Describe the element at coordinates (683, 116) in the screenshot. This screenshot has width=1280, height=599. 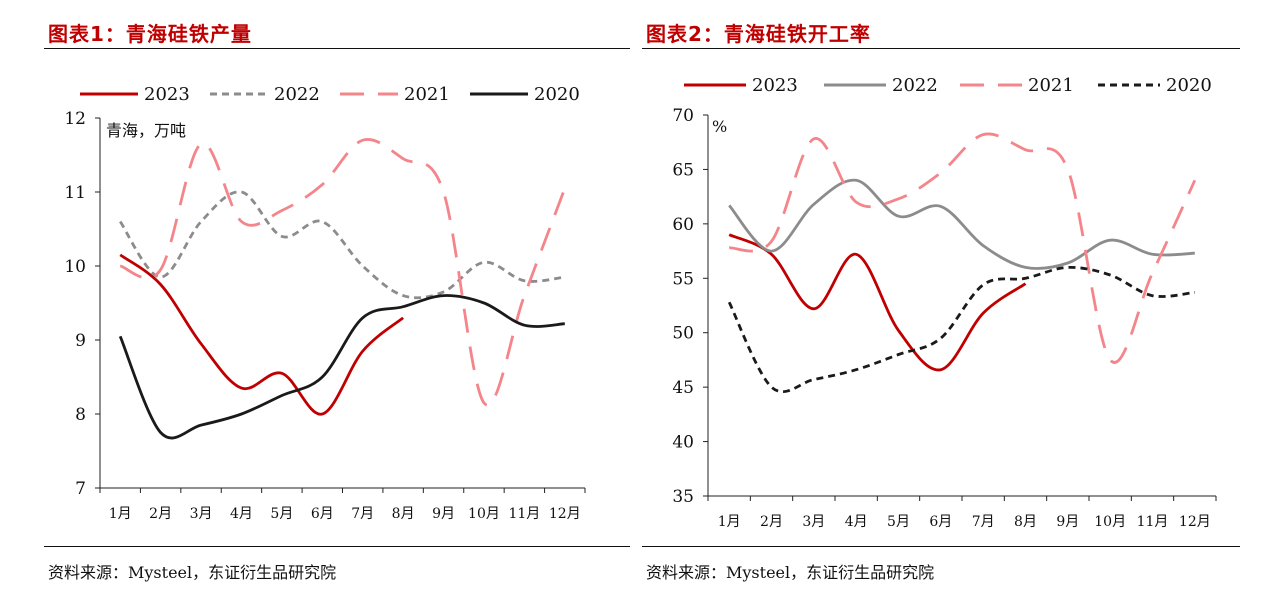
I see `y-tick-label: 70` at that location.